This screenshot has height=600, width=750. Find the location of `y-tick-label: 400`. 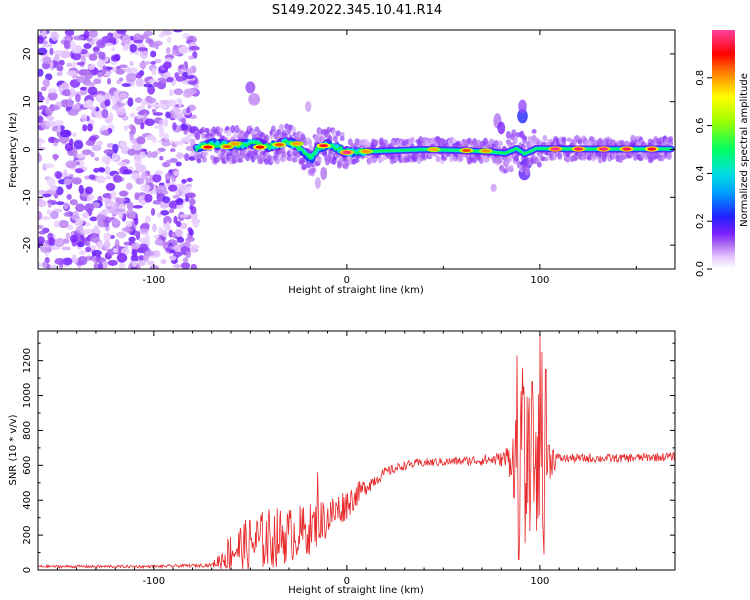

y-tick-label: 400 is located at coordinates (27, 500).